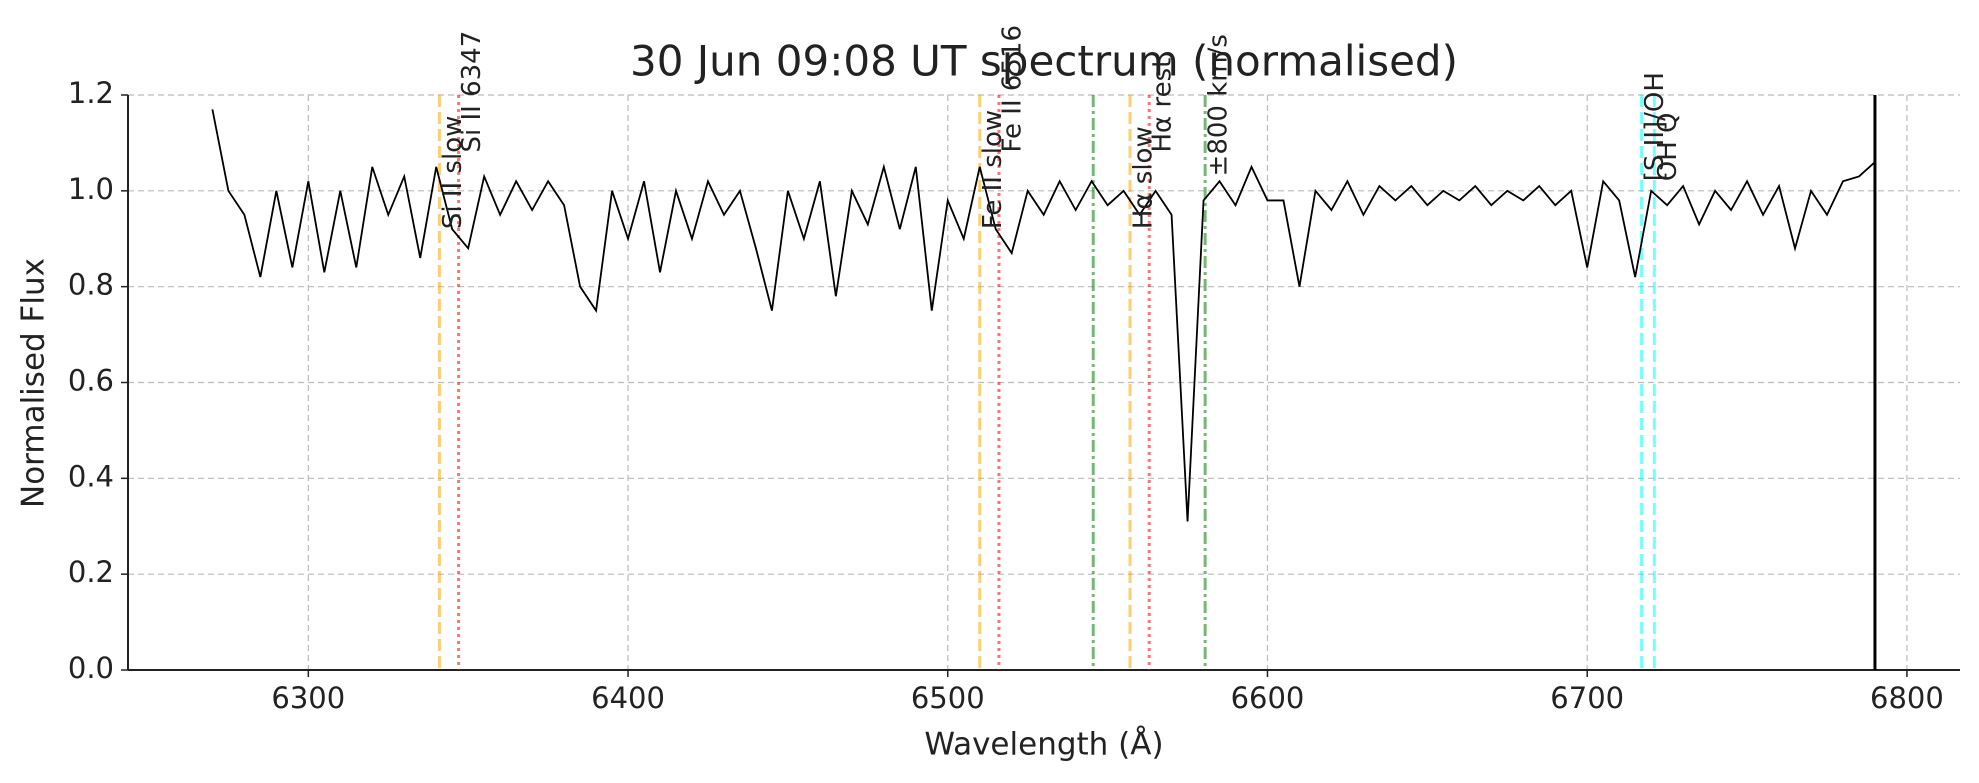 This screenshot has width=1979, height=783. Describe the element at coordinates (1163, 105) in the screenshot. I see `reference-label: Hα rest` at that location.